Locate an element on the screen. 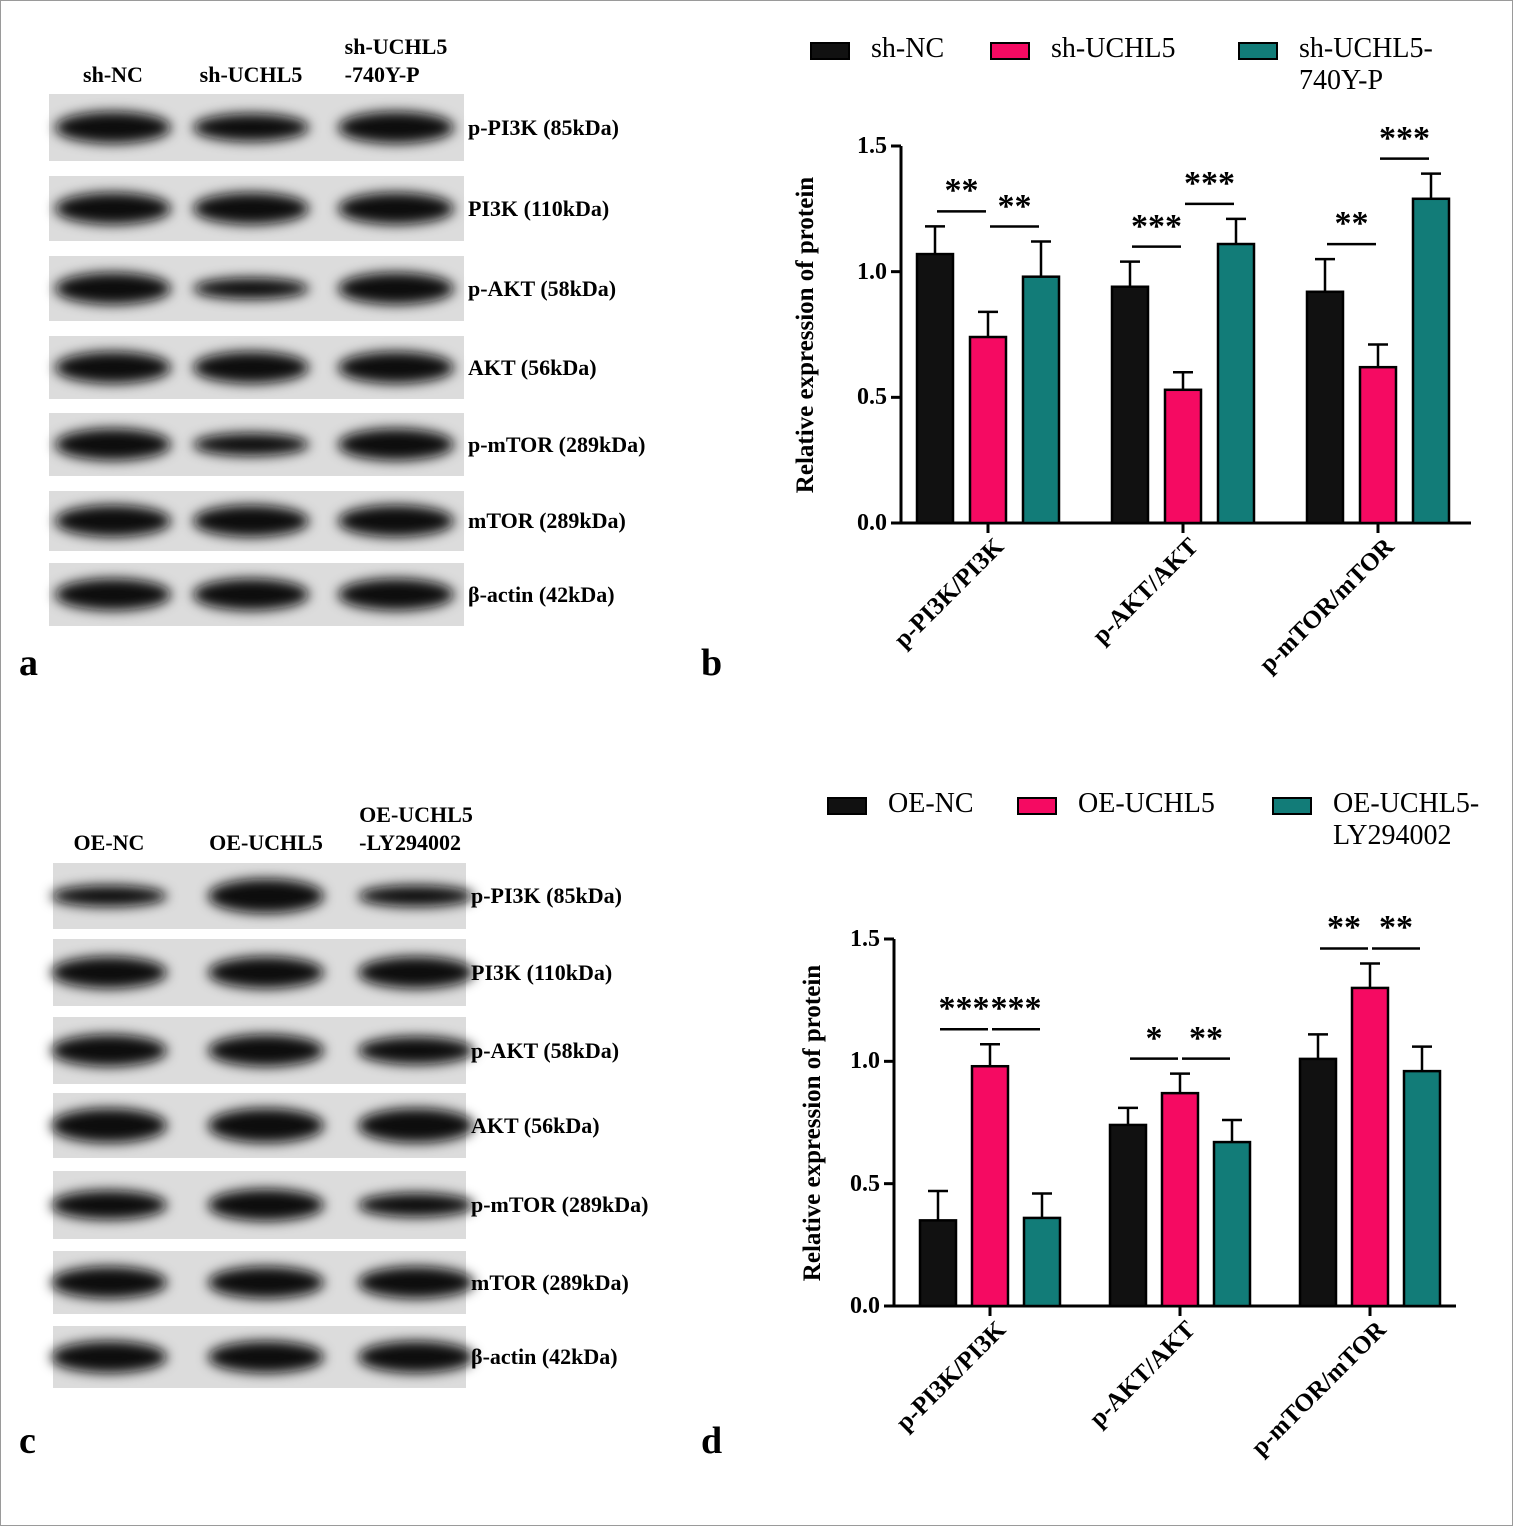 Image resolution: width=1513 pixels, height=1526 pixels. lane-label: OE-UCHL5 is located at coordinates (266, 842).